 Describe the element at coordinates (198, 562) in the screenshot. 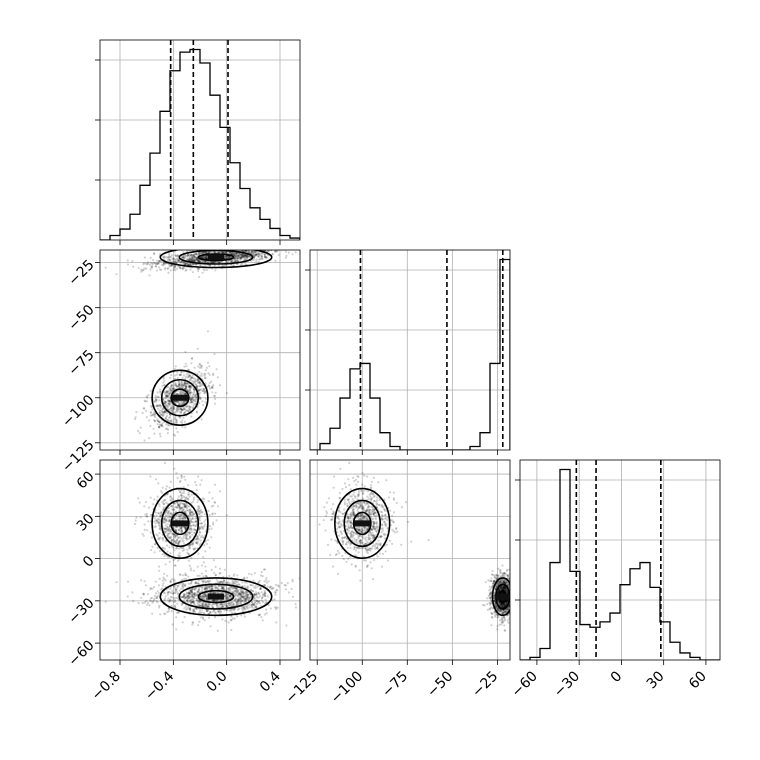

I see `scatter-panel-p0-p2` at that location.